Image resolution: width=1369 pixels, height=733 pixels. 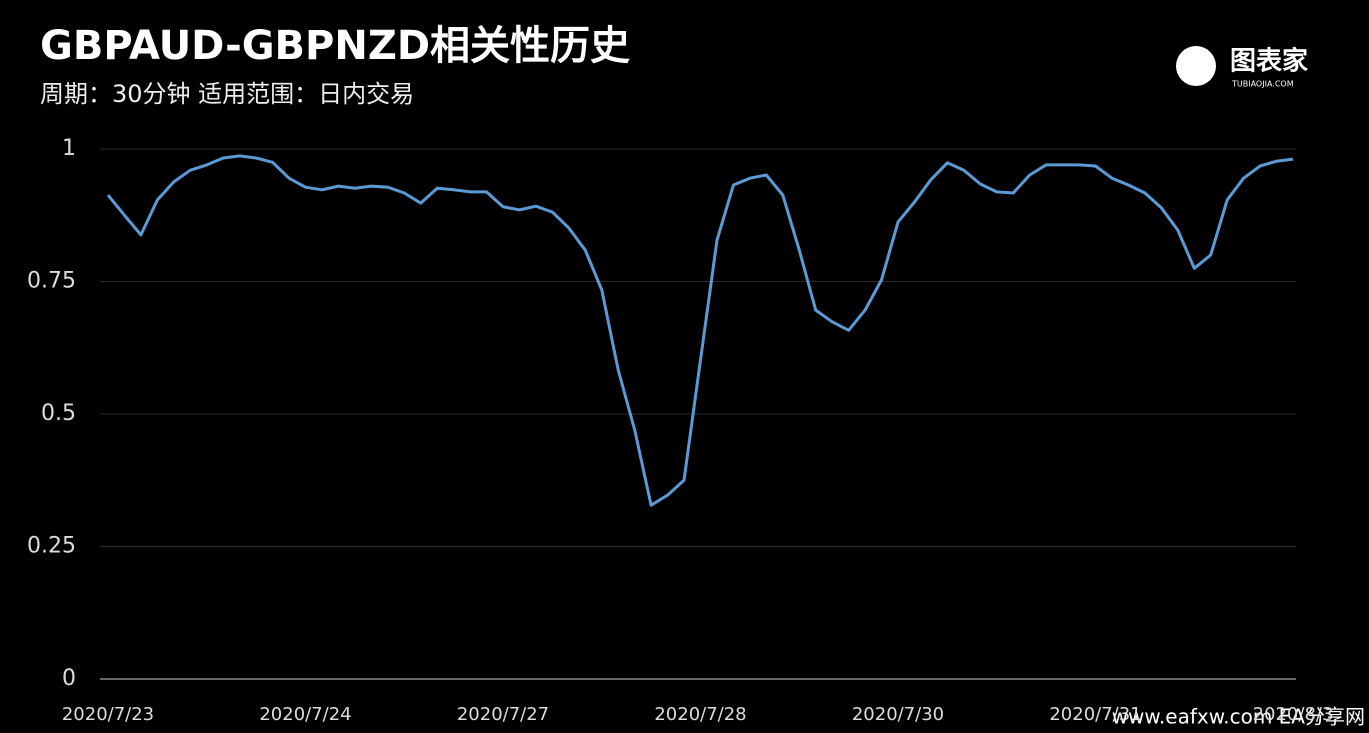 What do you see at coordinates (898, 714) in the screenshot?
I see `x-tick-label: 2020/7/30` at bounding box center [898, 714].